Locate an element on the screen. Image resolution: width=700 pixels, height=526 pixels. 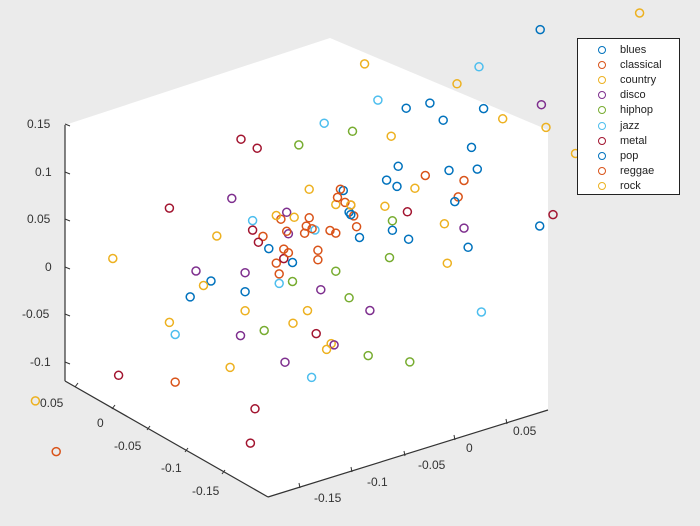
legend-item-hiphop: hiphop is located at coordinates (628, 110).